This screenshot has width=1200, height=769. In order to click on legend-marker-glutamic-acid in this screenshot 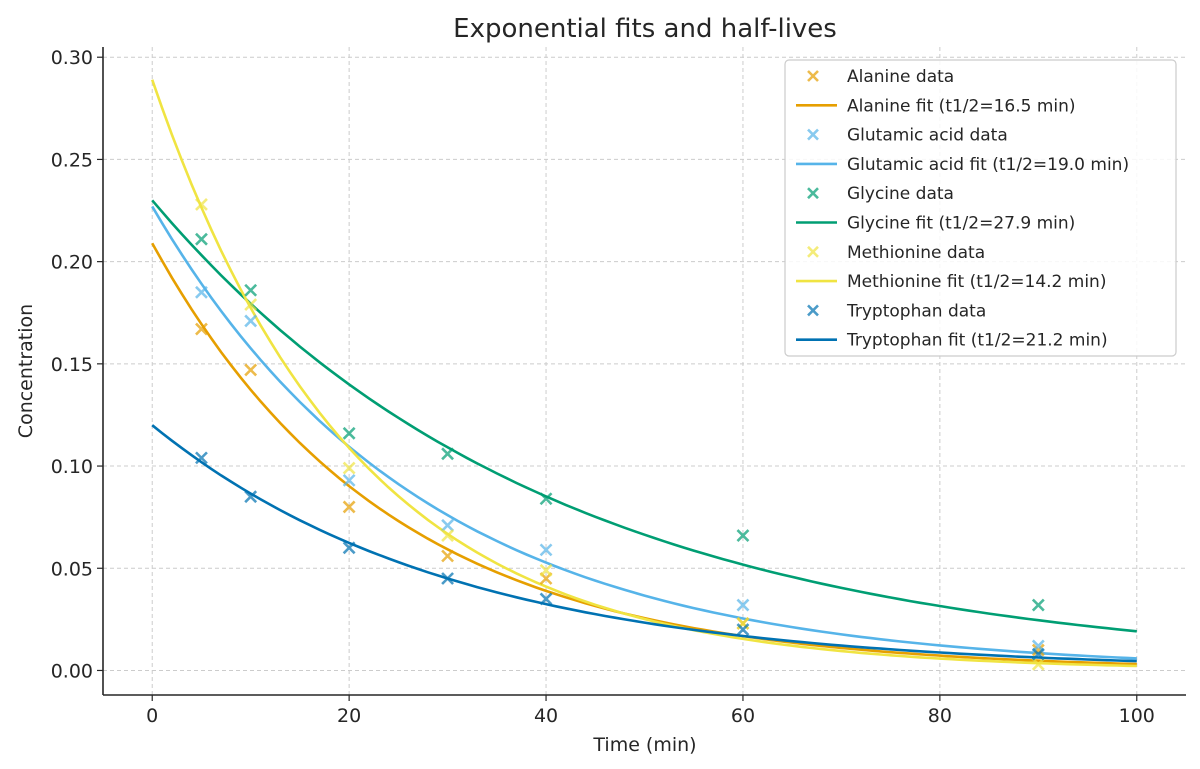, I will do `click(813, 134)`.